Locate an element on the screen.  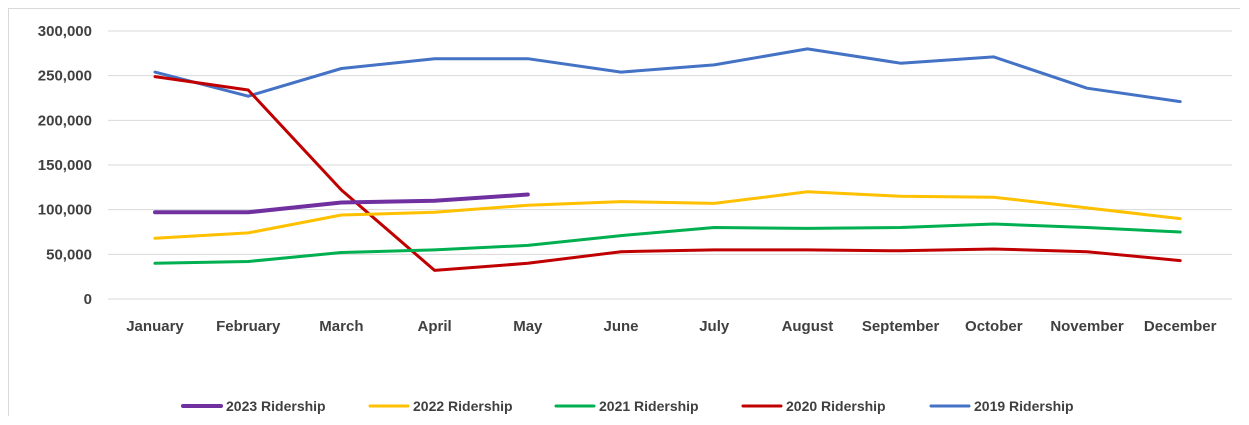
legend-label: 2020 Ridership is located at coordinates (836, 406).